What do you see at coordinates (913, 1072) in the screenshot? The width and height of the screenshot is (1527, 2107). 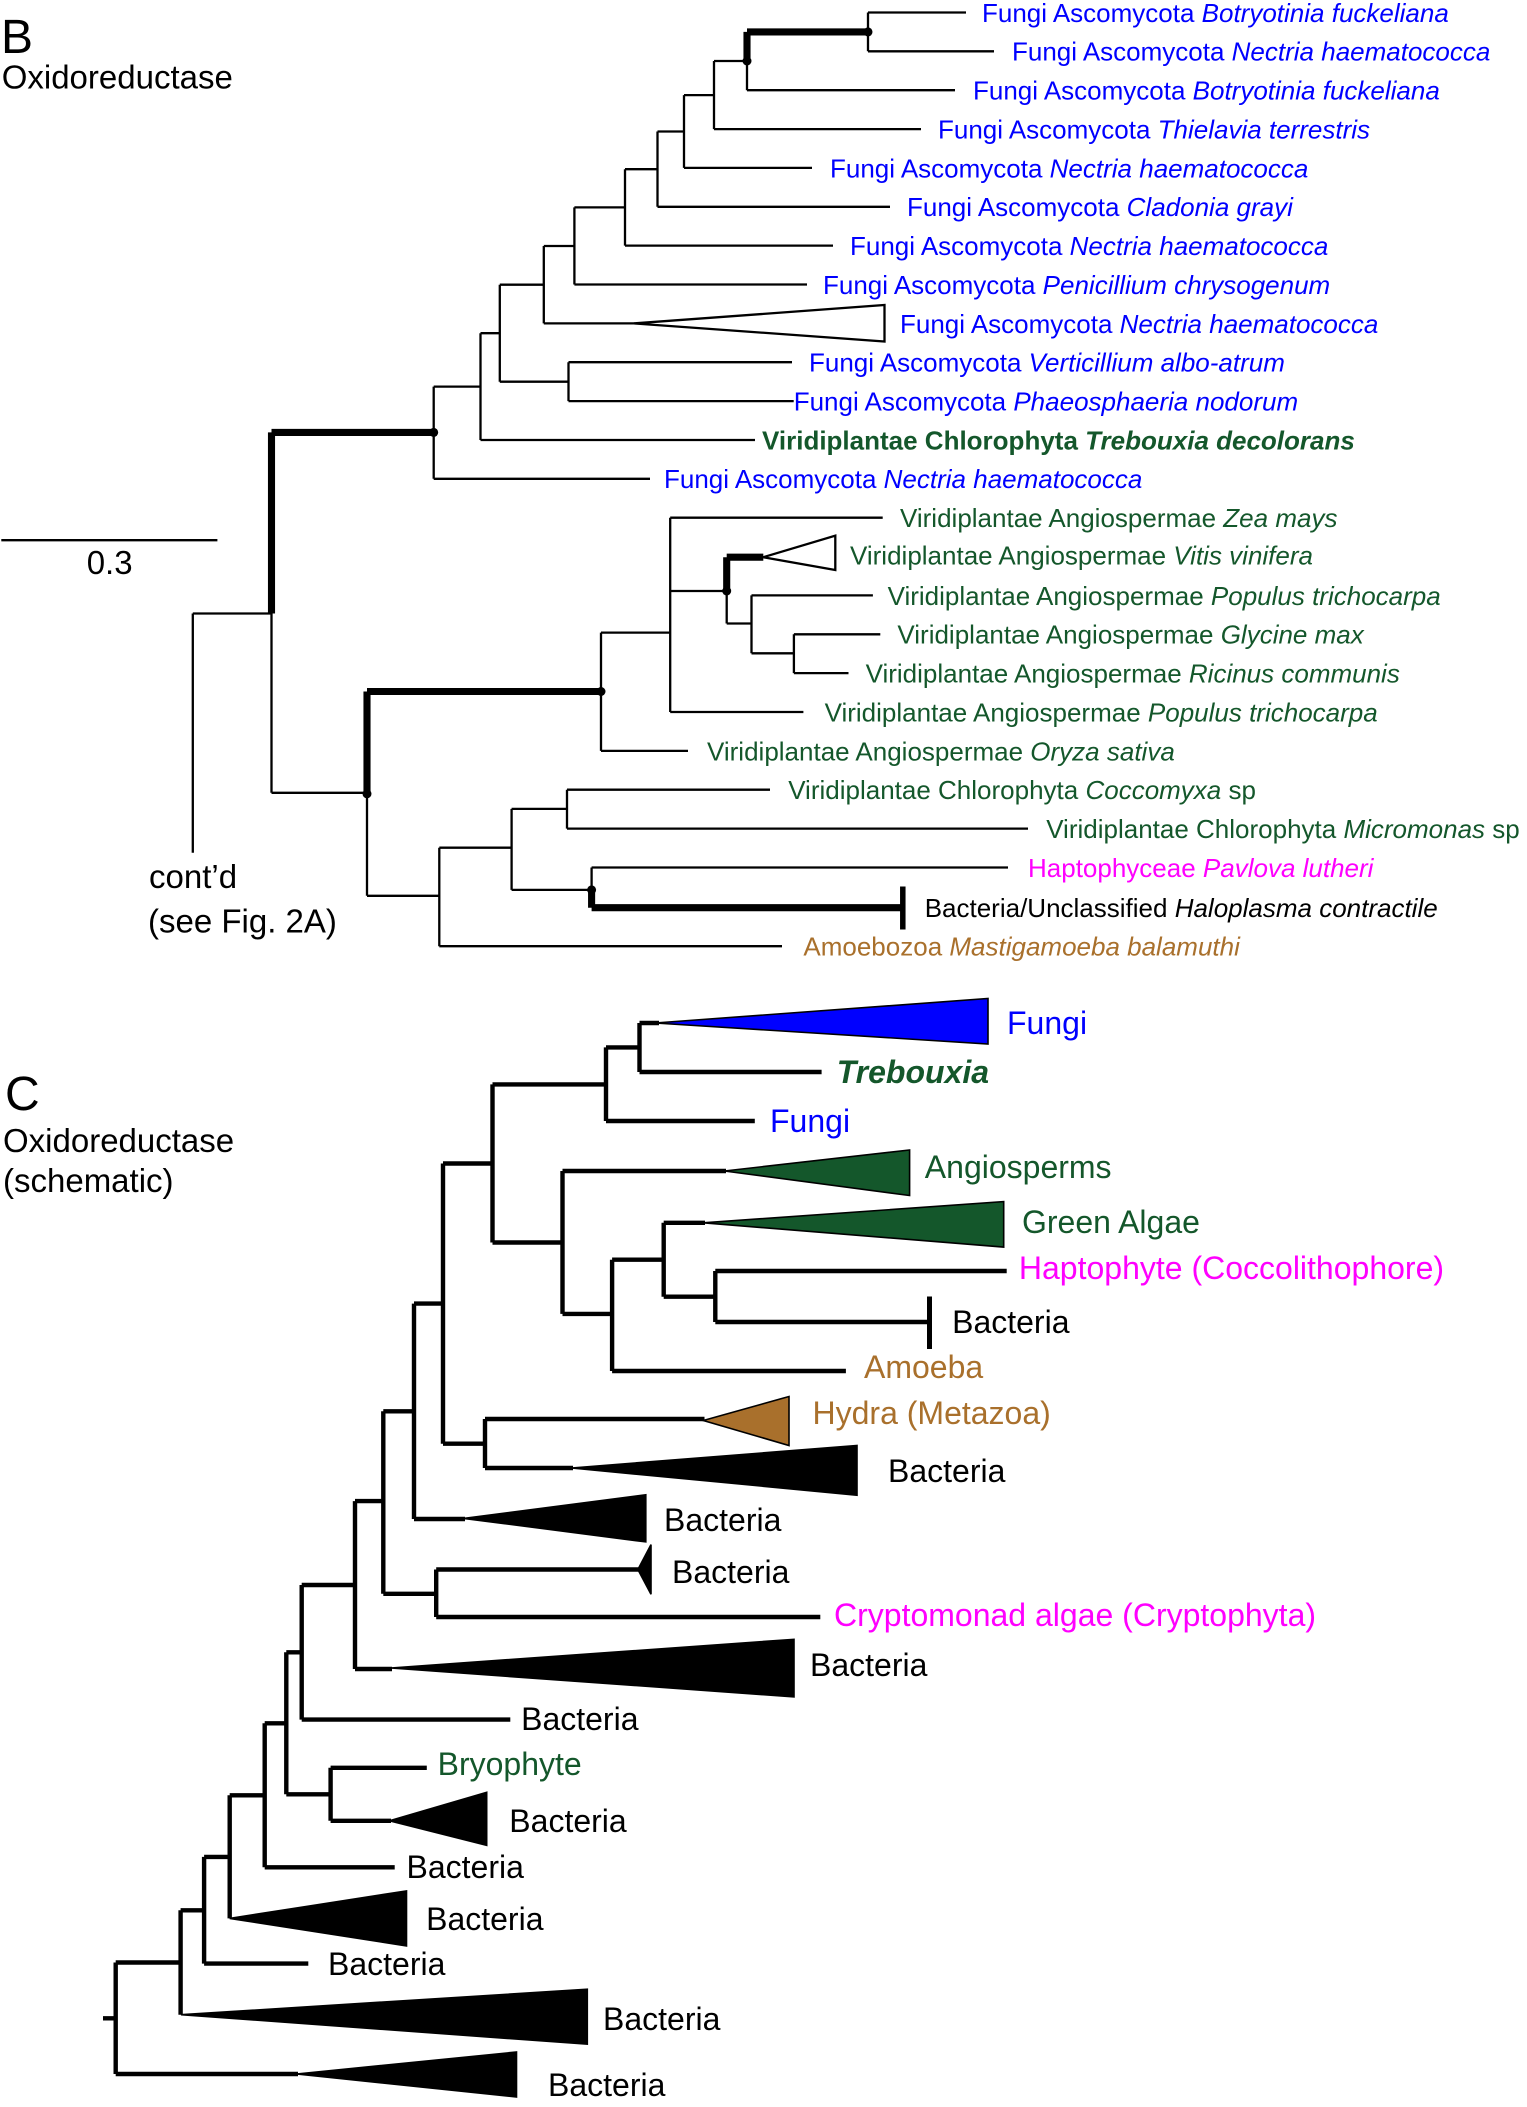 I see `svg-text: Trebouxia` at bounding box center [913, 1072].